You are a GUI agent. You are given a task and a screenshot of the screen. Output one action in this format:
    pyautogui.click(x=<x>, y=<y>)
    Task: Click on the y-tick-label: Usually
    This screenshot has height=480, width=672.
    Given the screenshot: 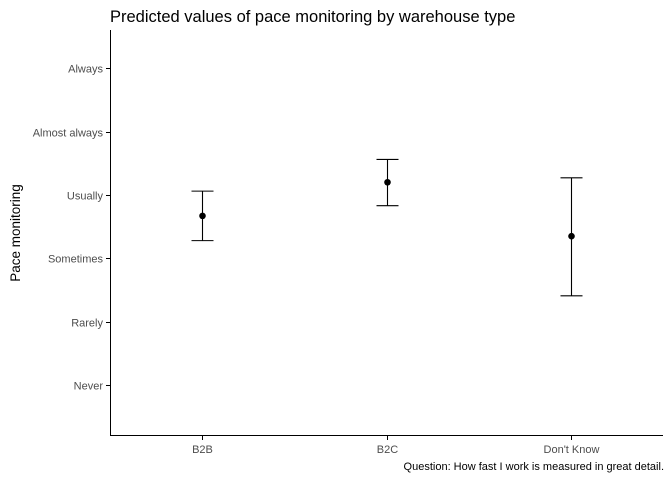 What is the action you would take?
    pyautogui.click(x=85, y=197)
    